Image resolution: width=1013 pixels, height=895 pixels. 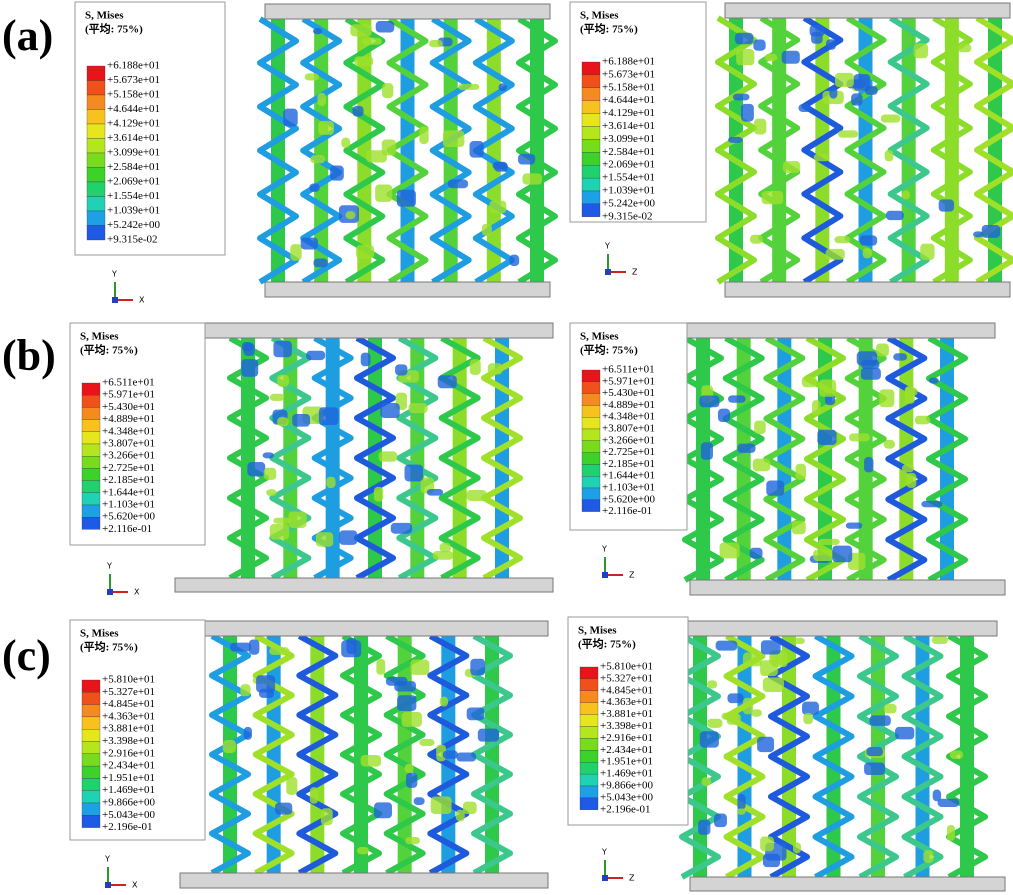 I want to click on legend-value: +5.242e+00, so click(x=134, y=225).